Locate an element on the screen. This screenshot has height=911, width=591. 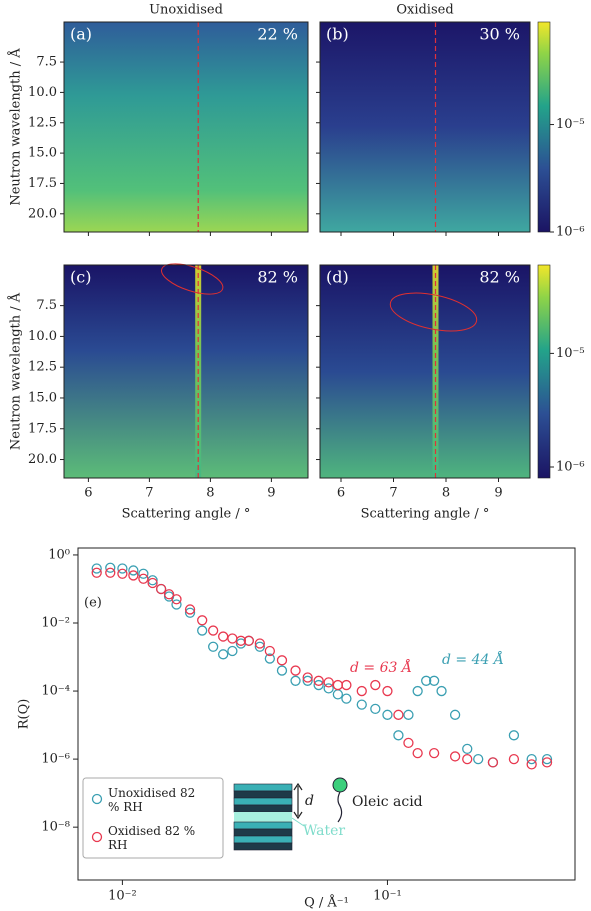
x-tick-label: 10⁻¹ is located at coordinates (387, 896).